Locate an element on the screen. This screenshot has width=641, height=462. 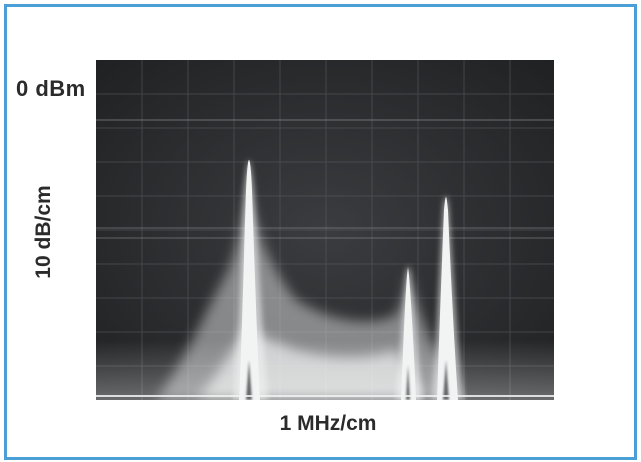
vertical-scale-label: 10 dB/cm is located at coordinates (44, 231).